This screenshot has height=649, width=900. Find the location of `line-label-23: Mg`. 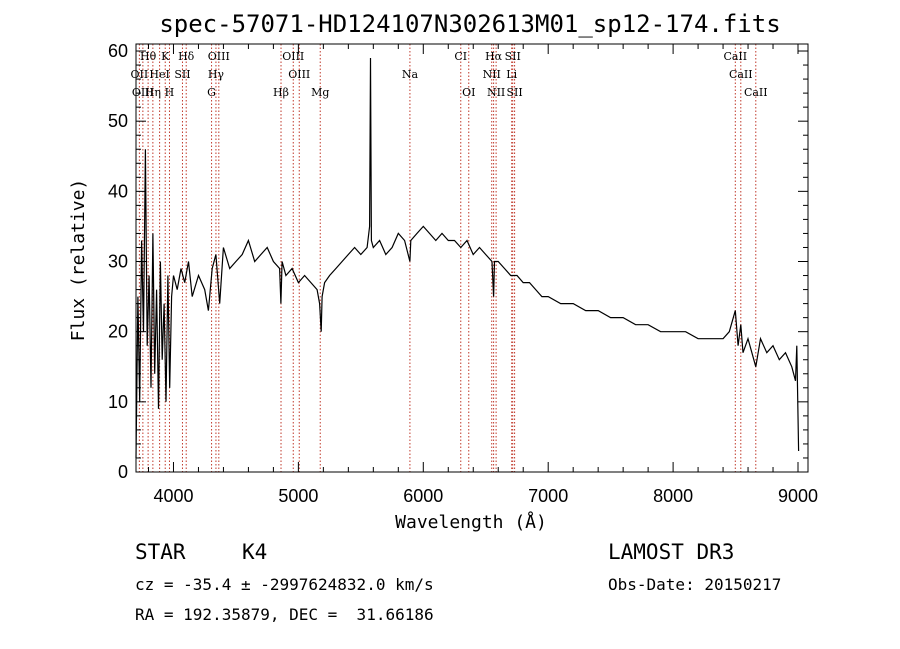

line-label-23: Mg is located at coordinates (320, 92).